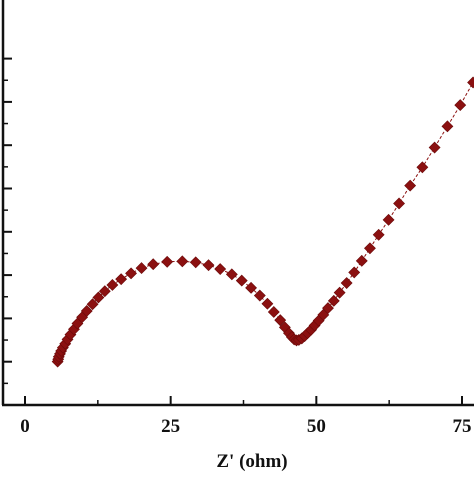 The image size is (474, 479). Describe the element at coordinates (462, 426) in the screenshot. I see `x-tick-label: 75` at that location.